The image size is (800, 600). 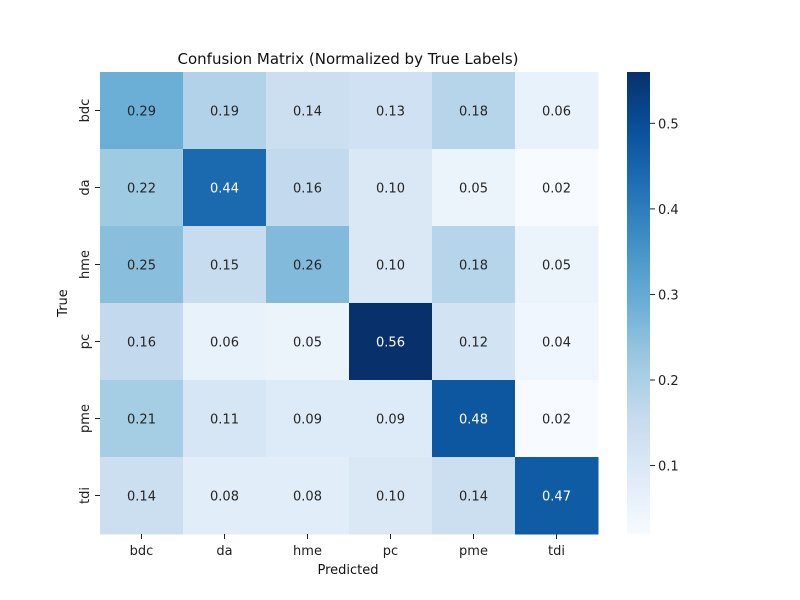 I want to click on x-tick-label: tdi, so click(x=556, y=551).